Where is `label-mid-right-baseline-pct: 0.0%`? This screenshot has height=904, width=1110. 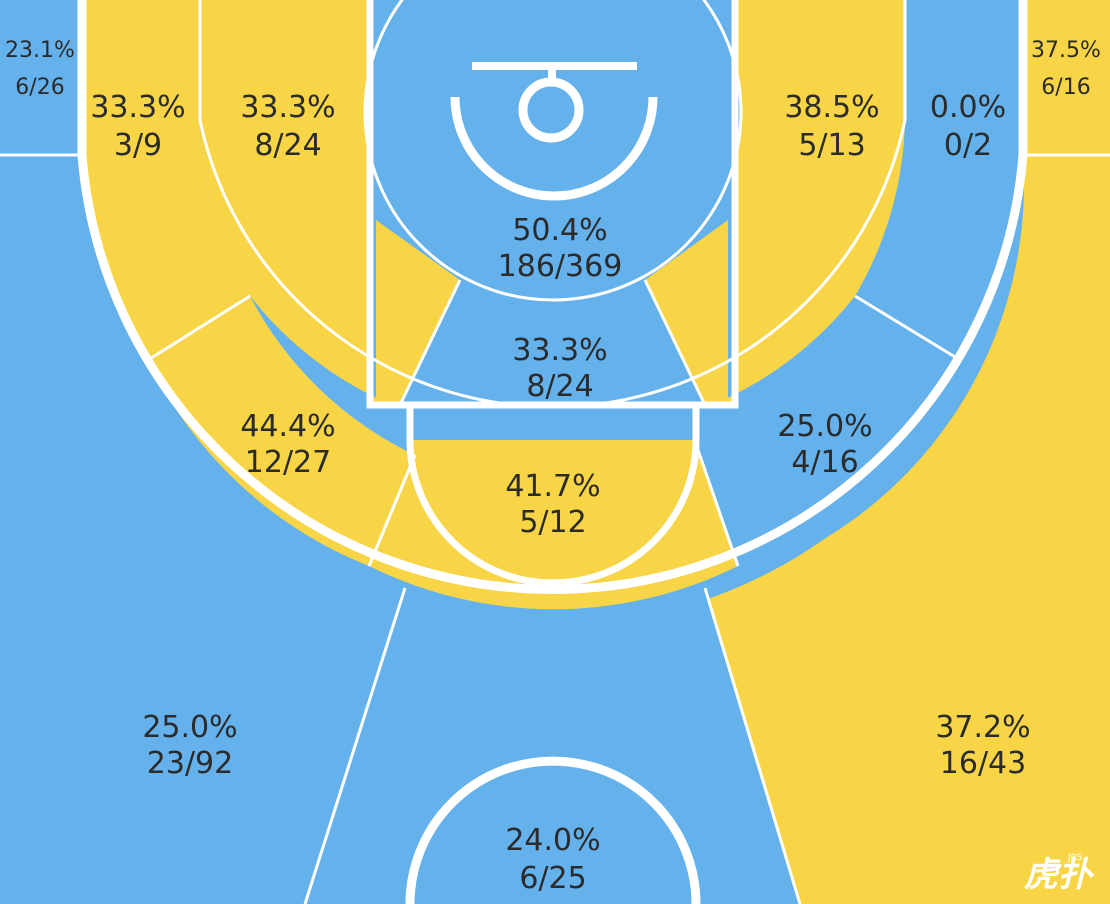 label-mid-right-baseline-pct: 0.0% is located at coordinates (968, 107).